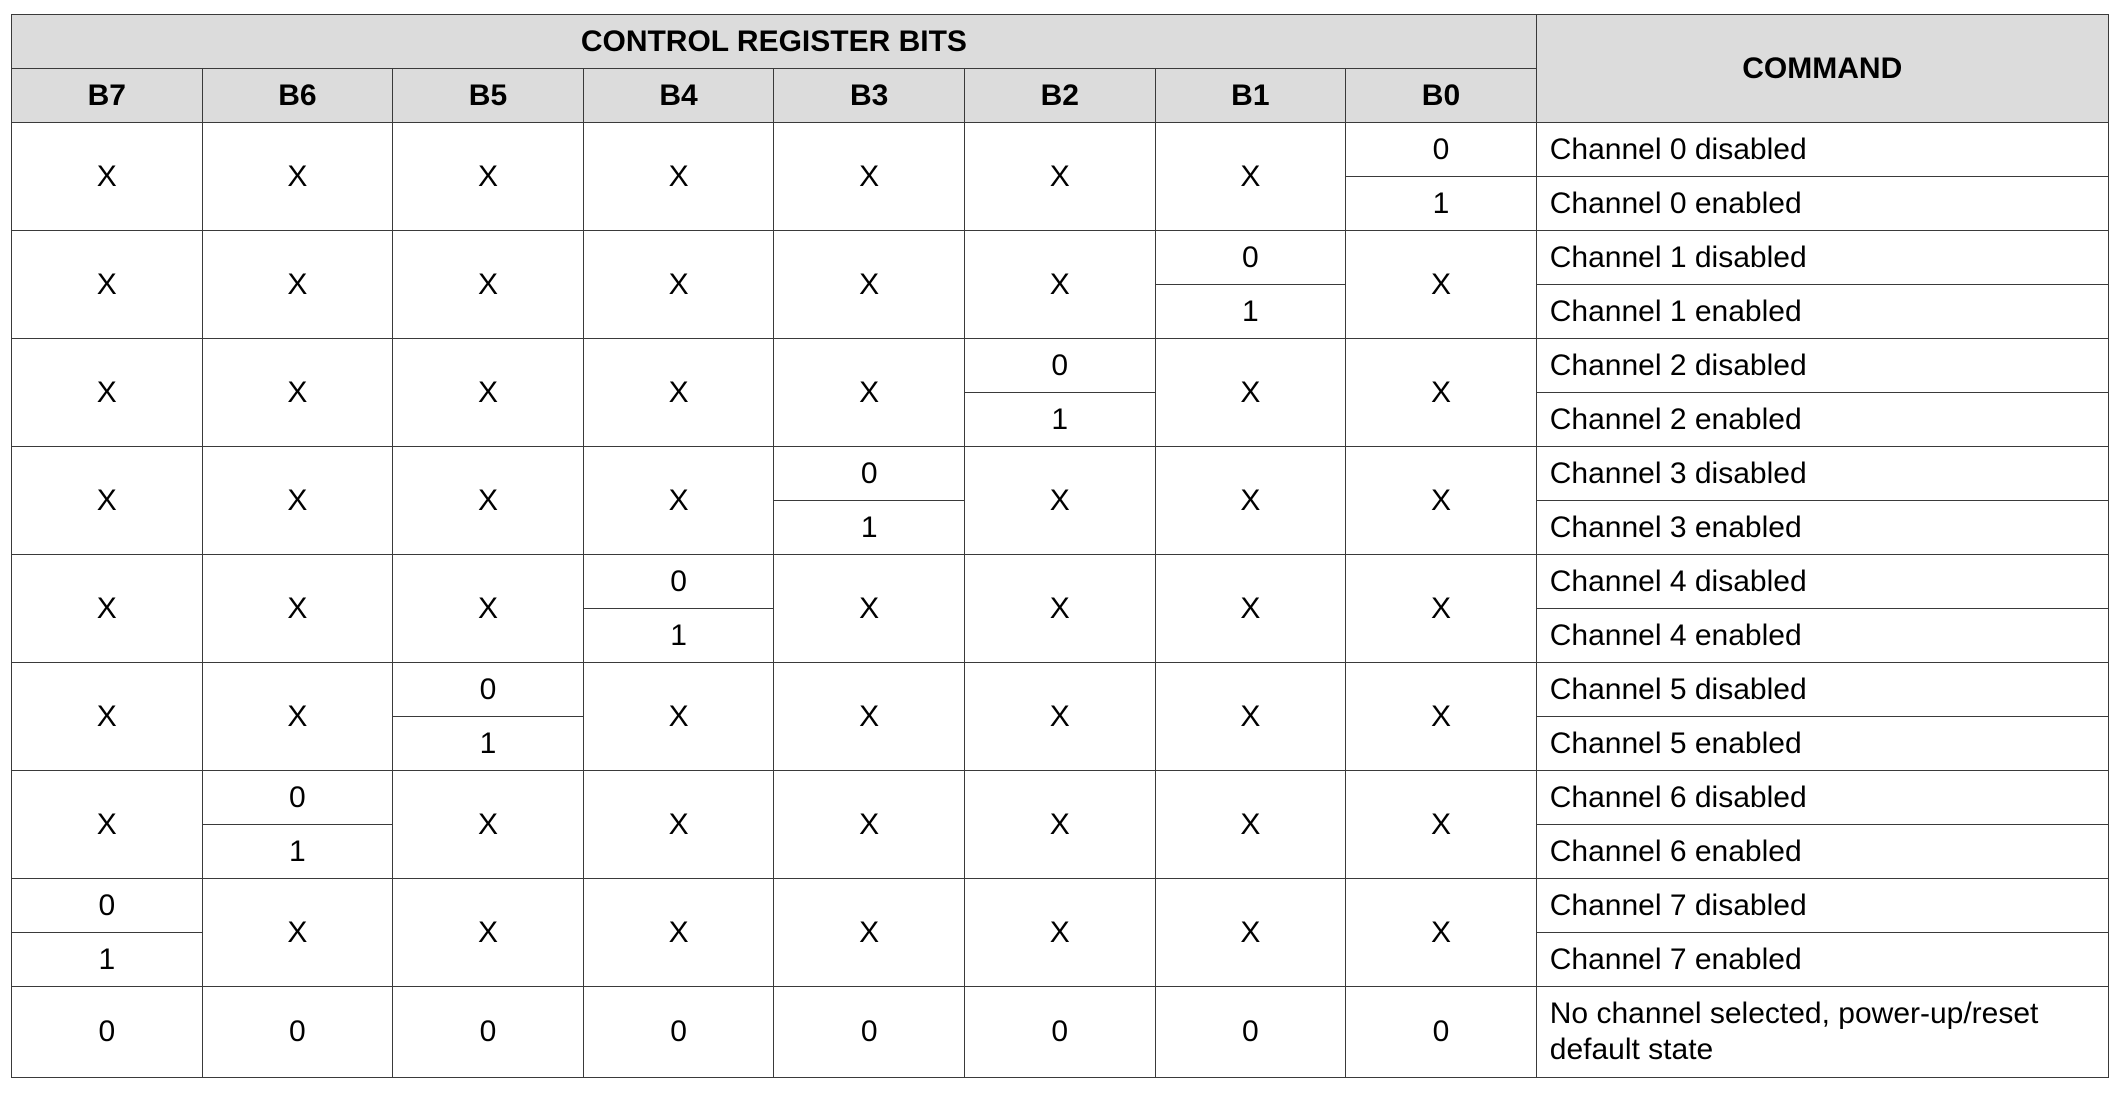 This screenshot has height=1105, width=2119. I want to click on bit-header-b6: B6, so click(297, 95).